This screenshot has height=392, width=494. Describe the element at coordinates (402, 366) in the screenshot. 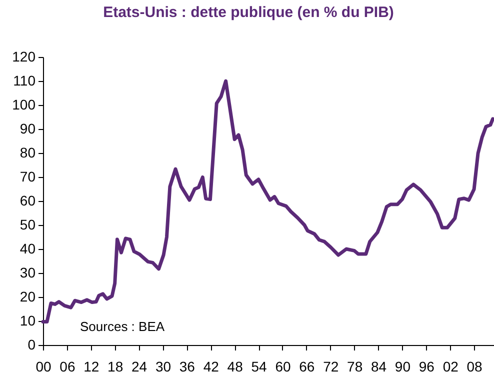

I see `x-tick-label: 90` at that location.